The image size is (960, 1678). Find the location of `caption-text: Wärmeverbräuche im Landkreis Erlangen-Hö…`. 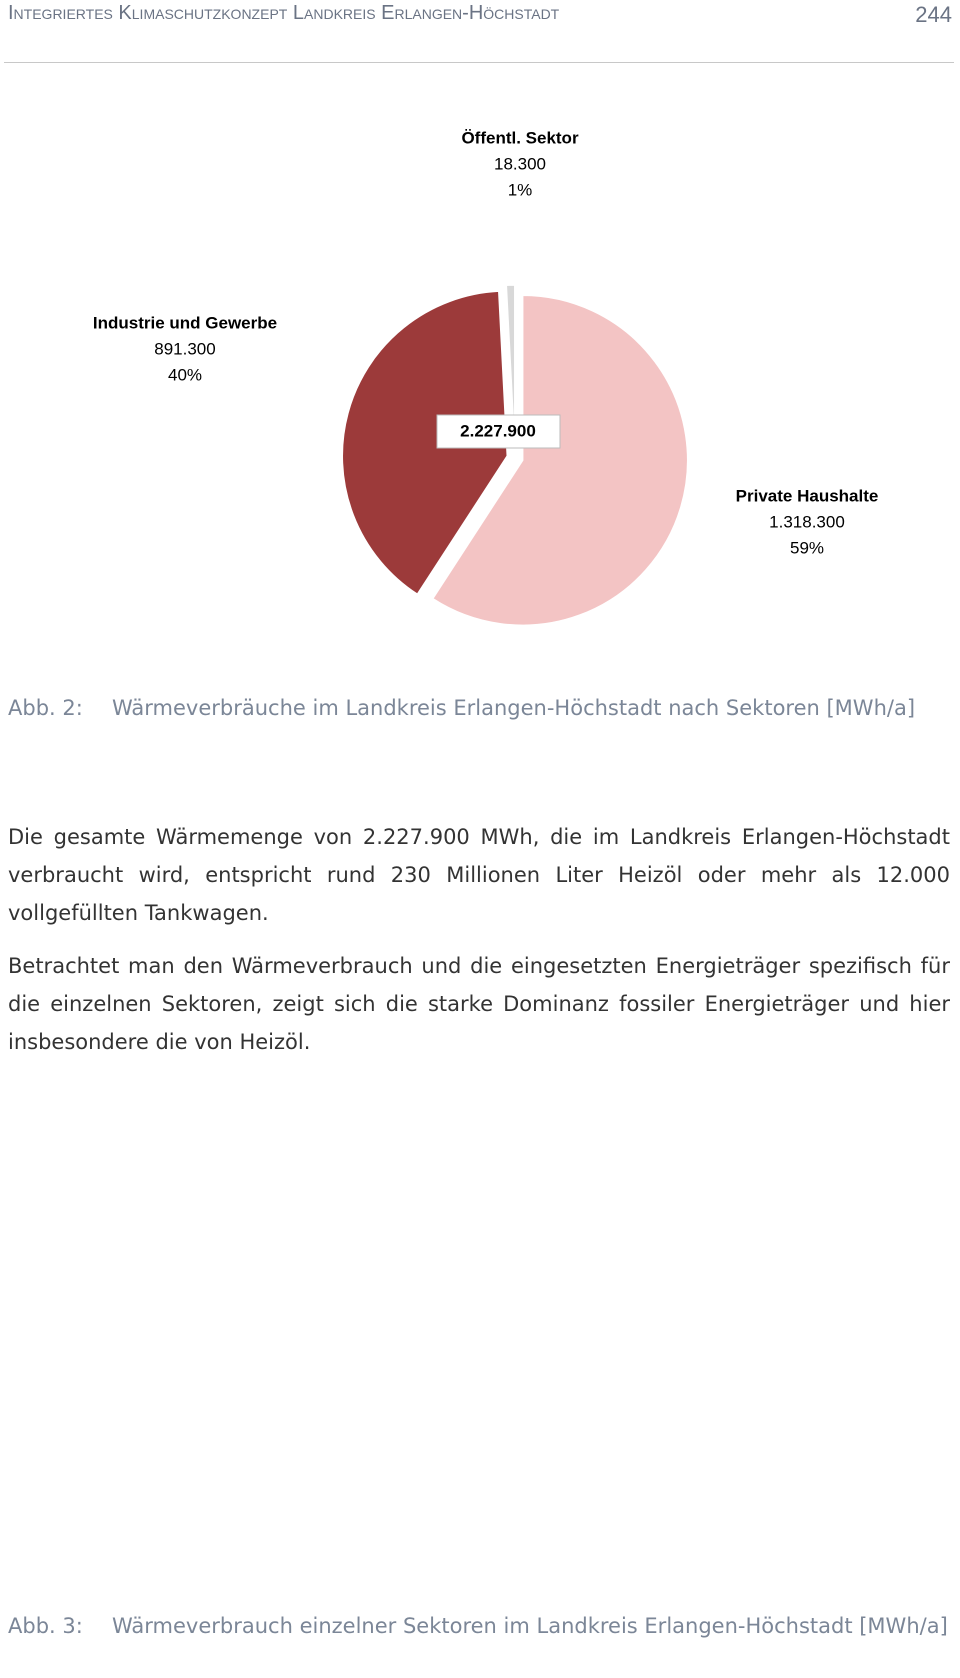

caption-text: Wärmeverbräuche im Landkreis Erlangen-Hö… is located at coordinates (514, 708).